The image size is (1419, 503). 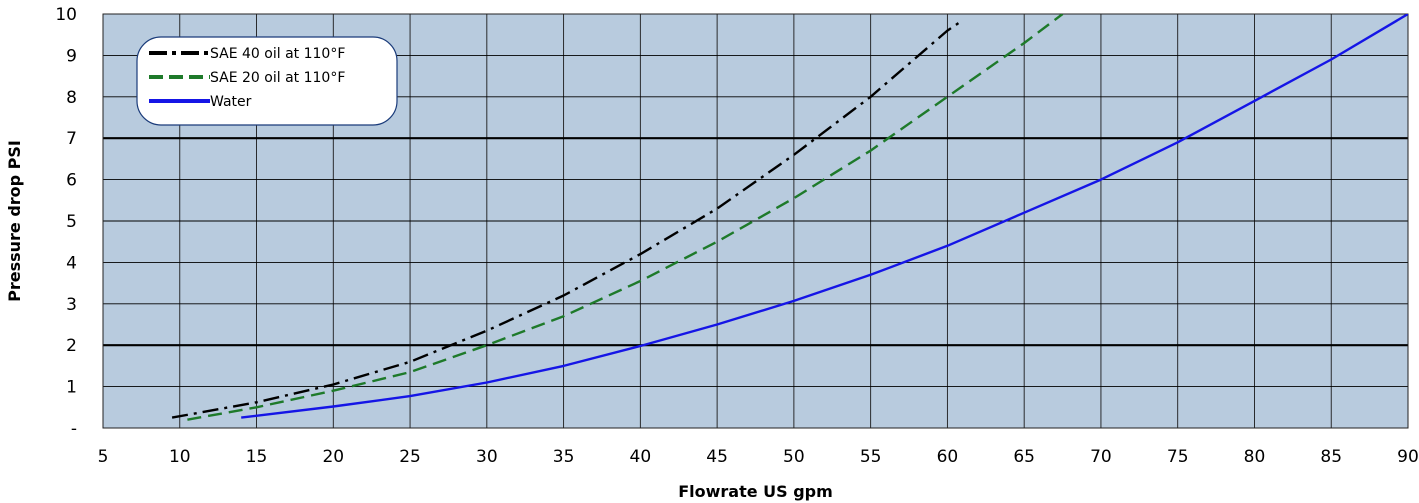 What do you see at coordinates (71, 181) in the screenshot?
I see `y-tick-label: 6` at bounding box center [71, 181].